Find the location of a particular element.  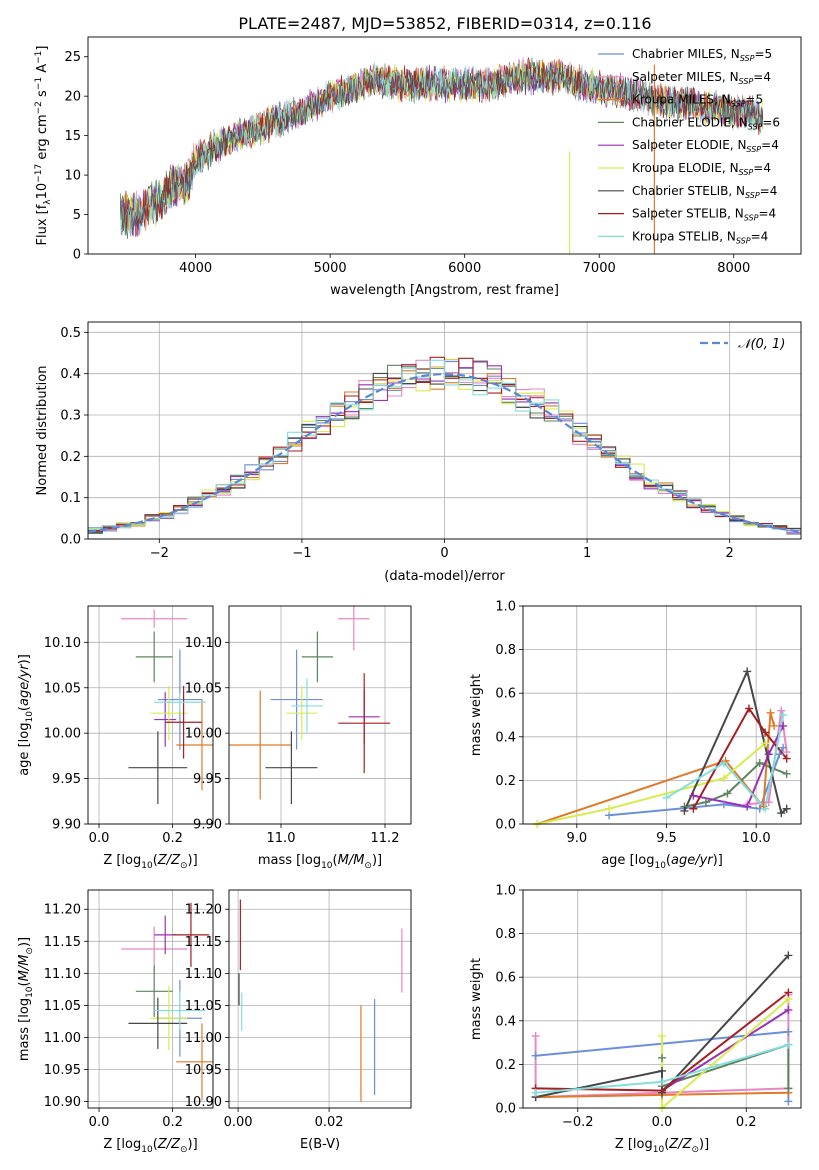

x-axis-label: (data-model)/error is located at coordinates (444, 576).